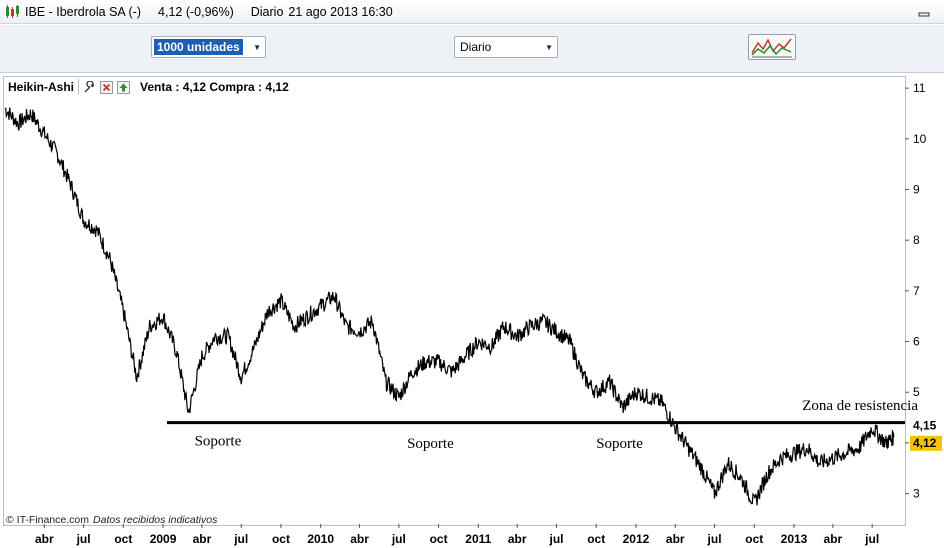 Image resolution: width=944 pixels, height=548 pixels. What do you see at coordinates (860, 406) in the screenshot?
I see `chart-annotation: Zona de resistencia` at bounding box center [860, 406].